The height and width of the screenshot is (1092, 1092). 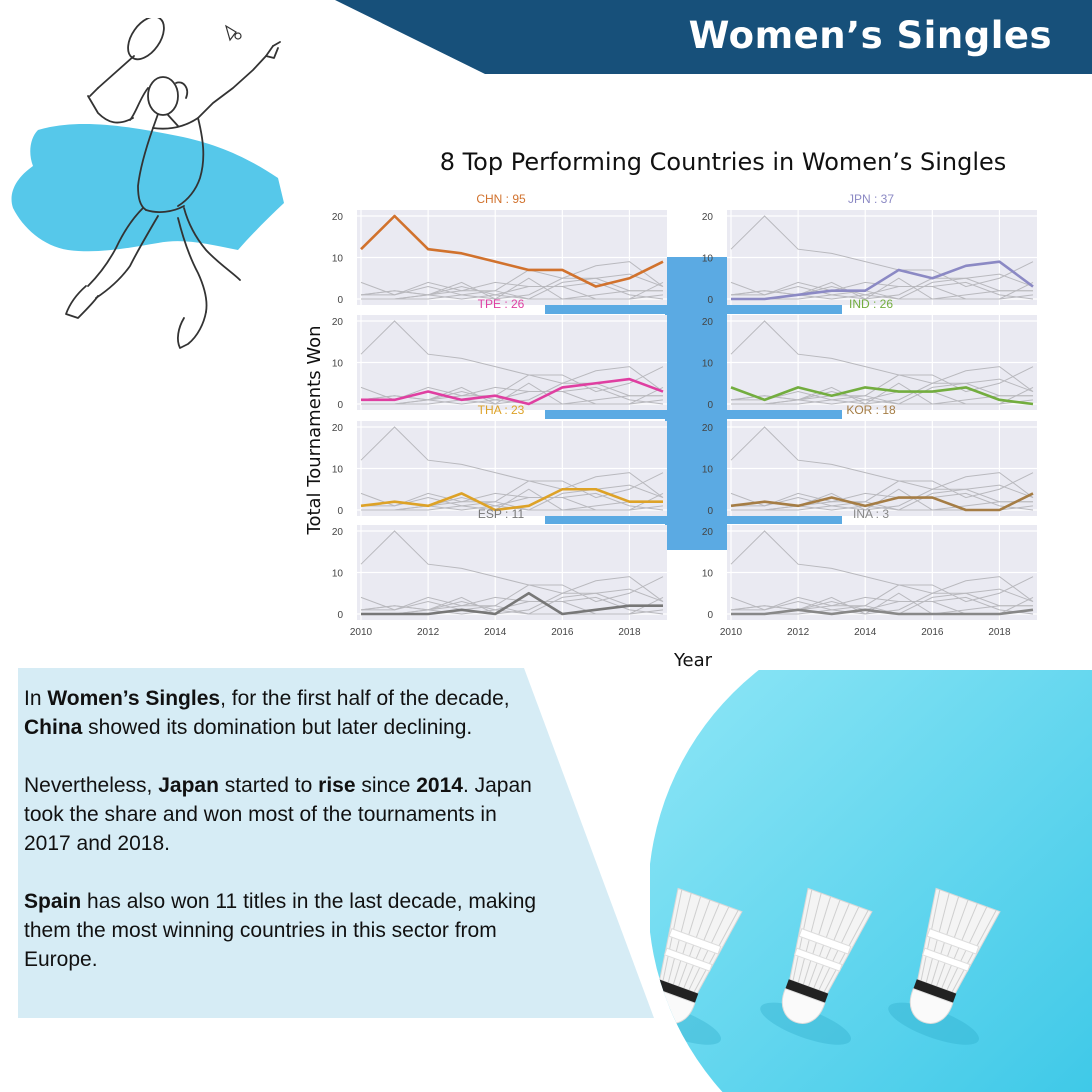 I want to click on series-line-kor, so click(x=882, y=502).